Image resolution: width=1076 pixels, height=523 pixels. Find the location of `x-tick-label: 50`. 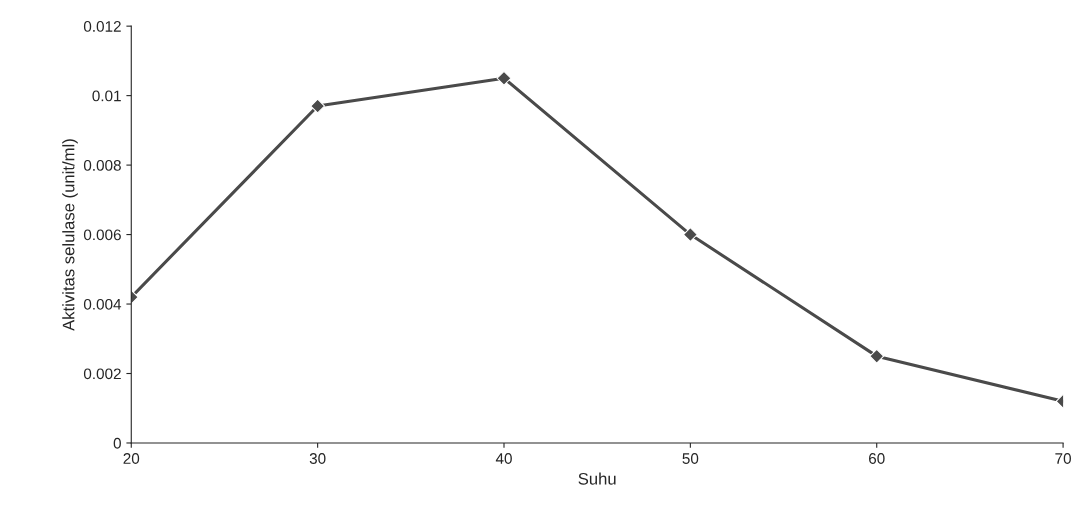

x-tick-label: 50 is located at coordinates (690, 458).